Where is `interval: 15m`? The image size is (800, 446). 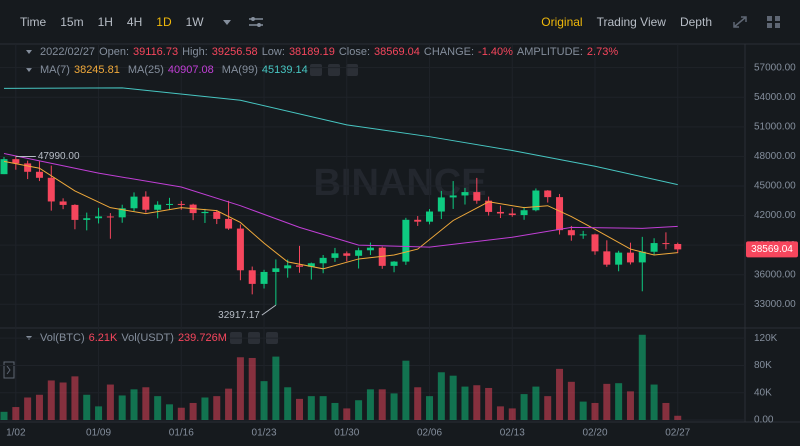 interval: 15m is located at coordinates (72, 22).